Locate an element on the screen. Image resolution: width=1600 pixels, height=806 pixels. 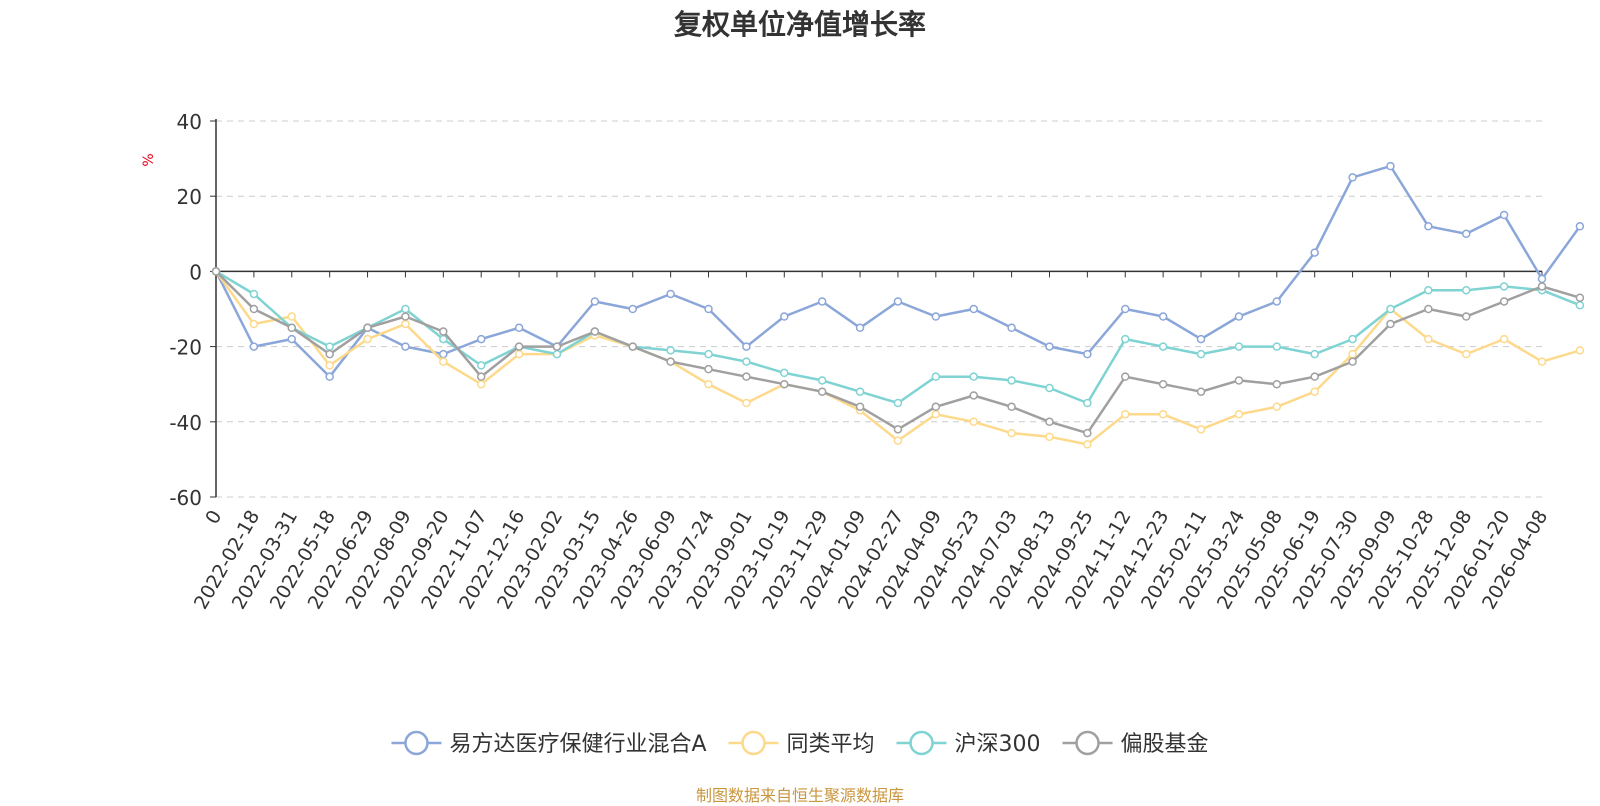
legend-item: 易方达医疗保健行业混合A is located at coordinates (549, 743).